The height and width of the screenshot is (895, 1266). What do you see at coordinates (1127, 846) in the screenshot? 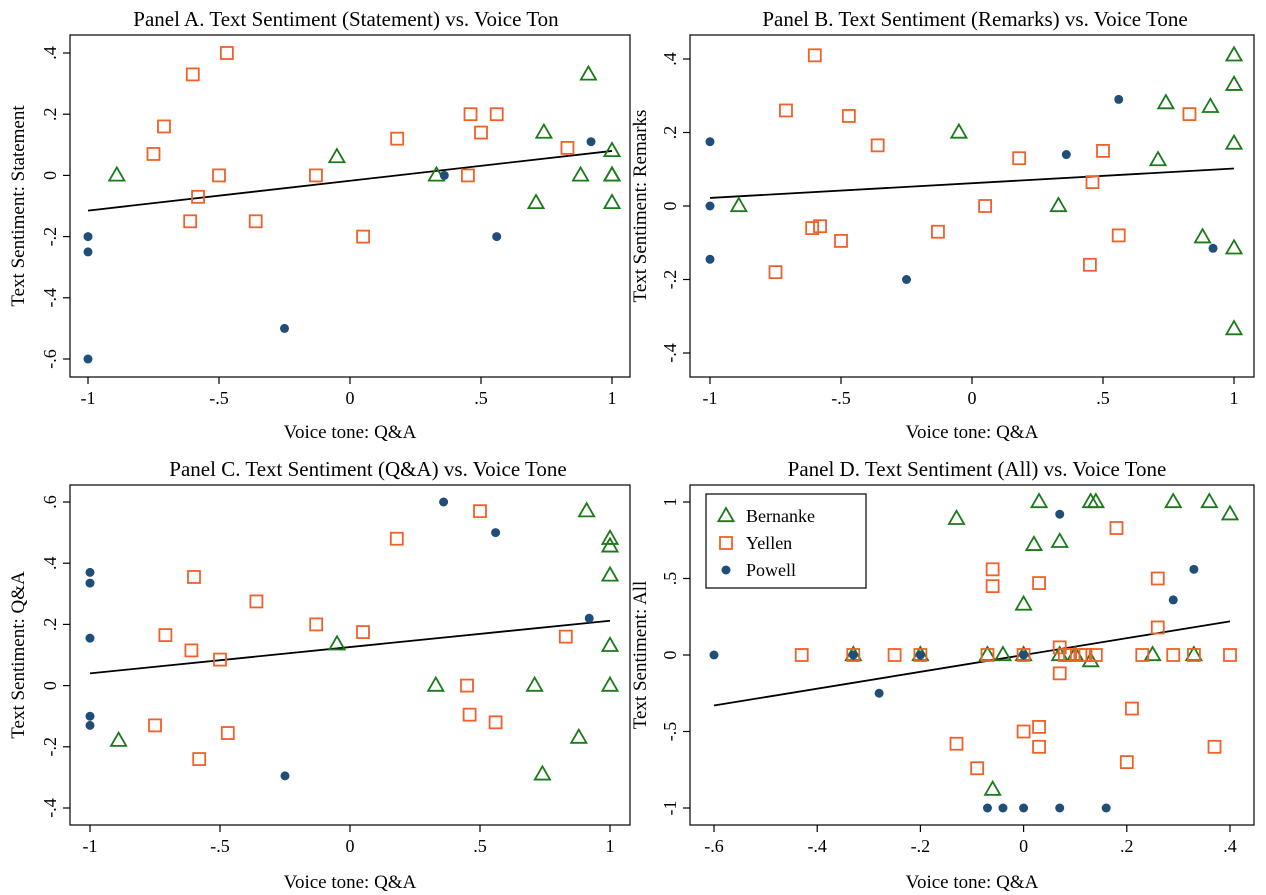
I see `panel-d-x-tick-label: .2` at bounding box center [1127, 846].